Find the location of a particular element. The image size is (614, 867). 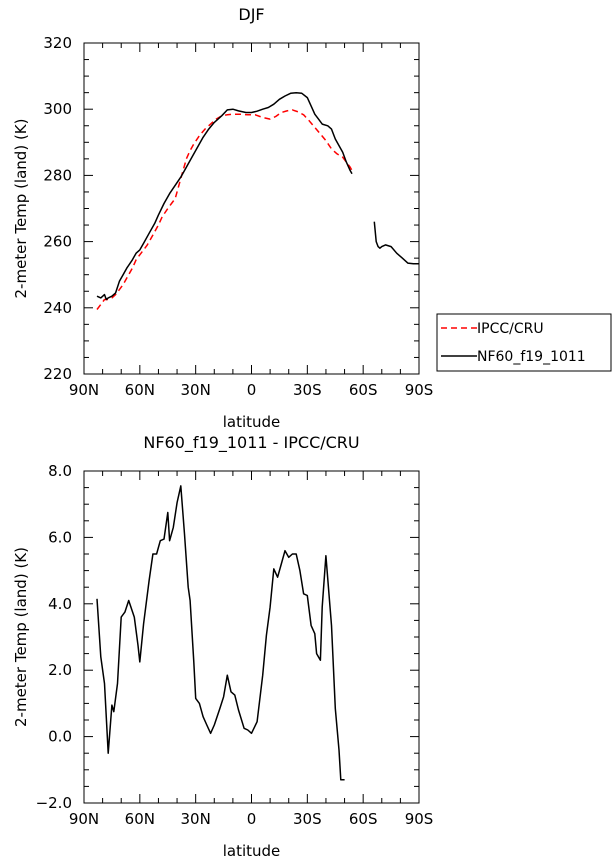

y-tick-label: 220 is located at coordinates (57, 374).